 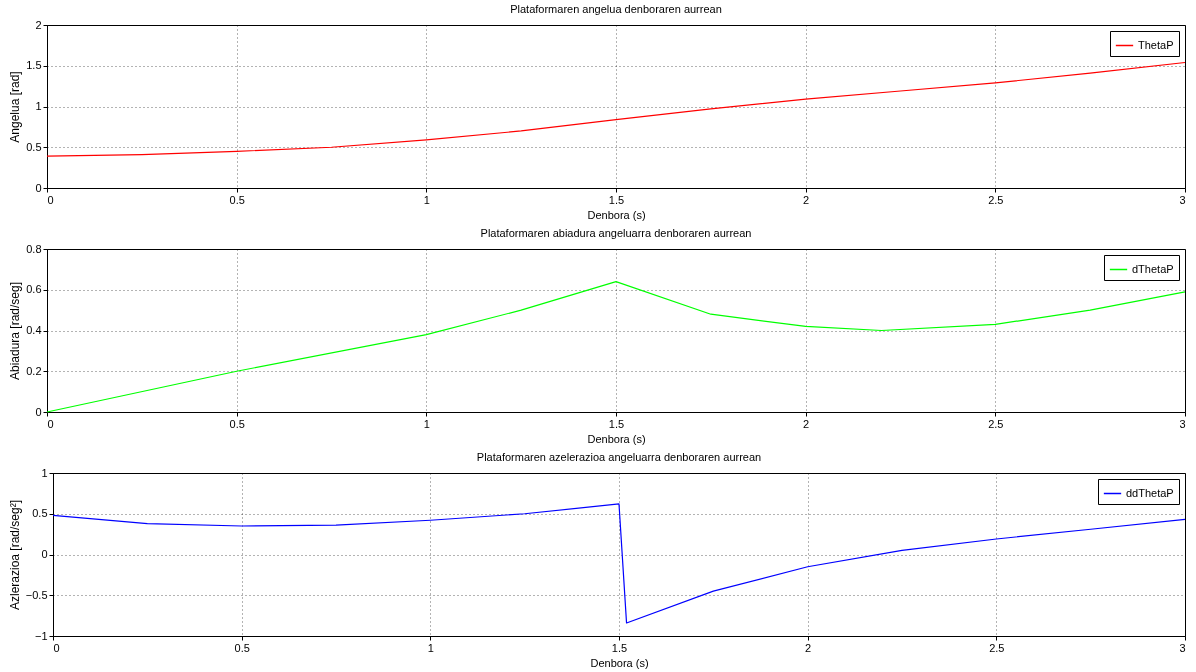 What do you see at coordinates (56, 647) in the screenshot?
I see `x-tick-label: 0` at bounding box center [56, 647].